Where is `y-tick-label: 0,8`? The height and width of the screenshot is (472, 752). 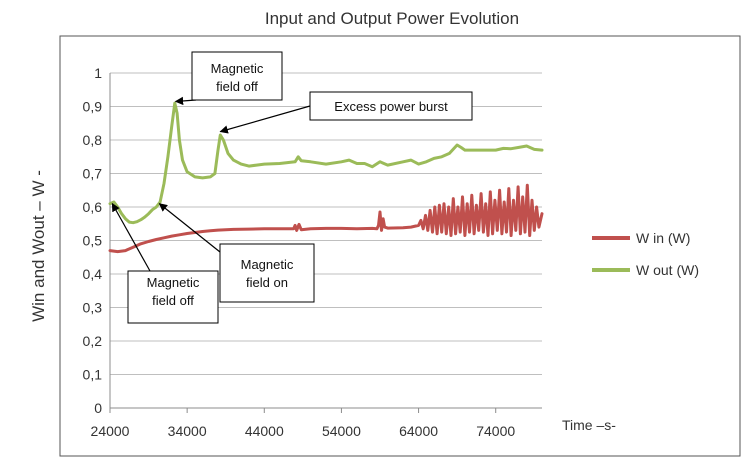 y-tick-label: 0,8 is located at coordinates (93, 140).